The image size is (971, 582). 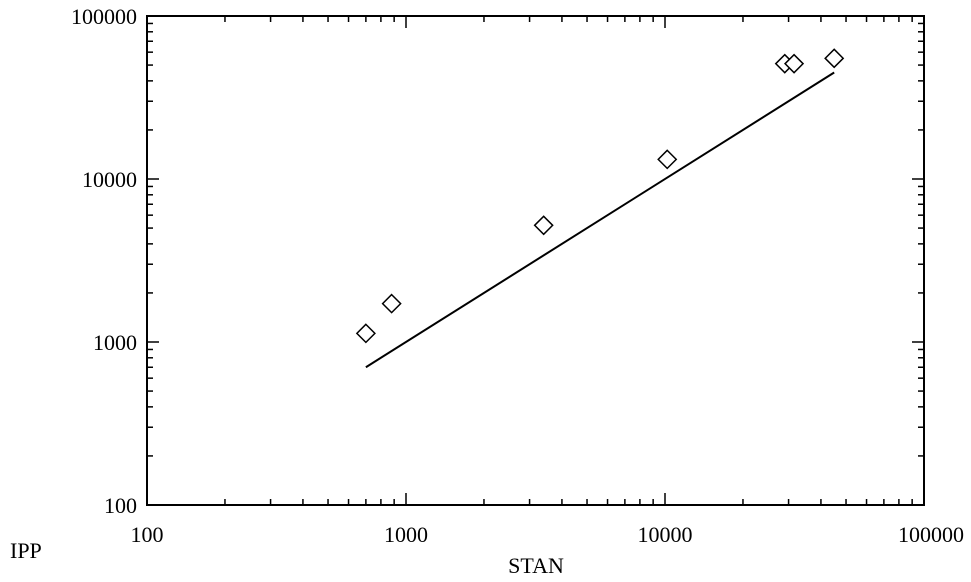 I want to click on x-tick-label: 100, so click(x=147, y=534).